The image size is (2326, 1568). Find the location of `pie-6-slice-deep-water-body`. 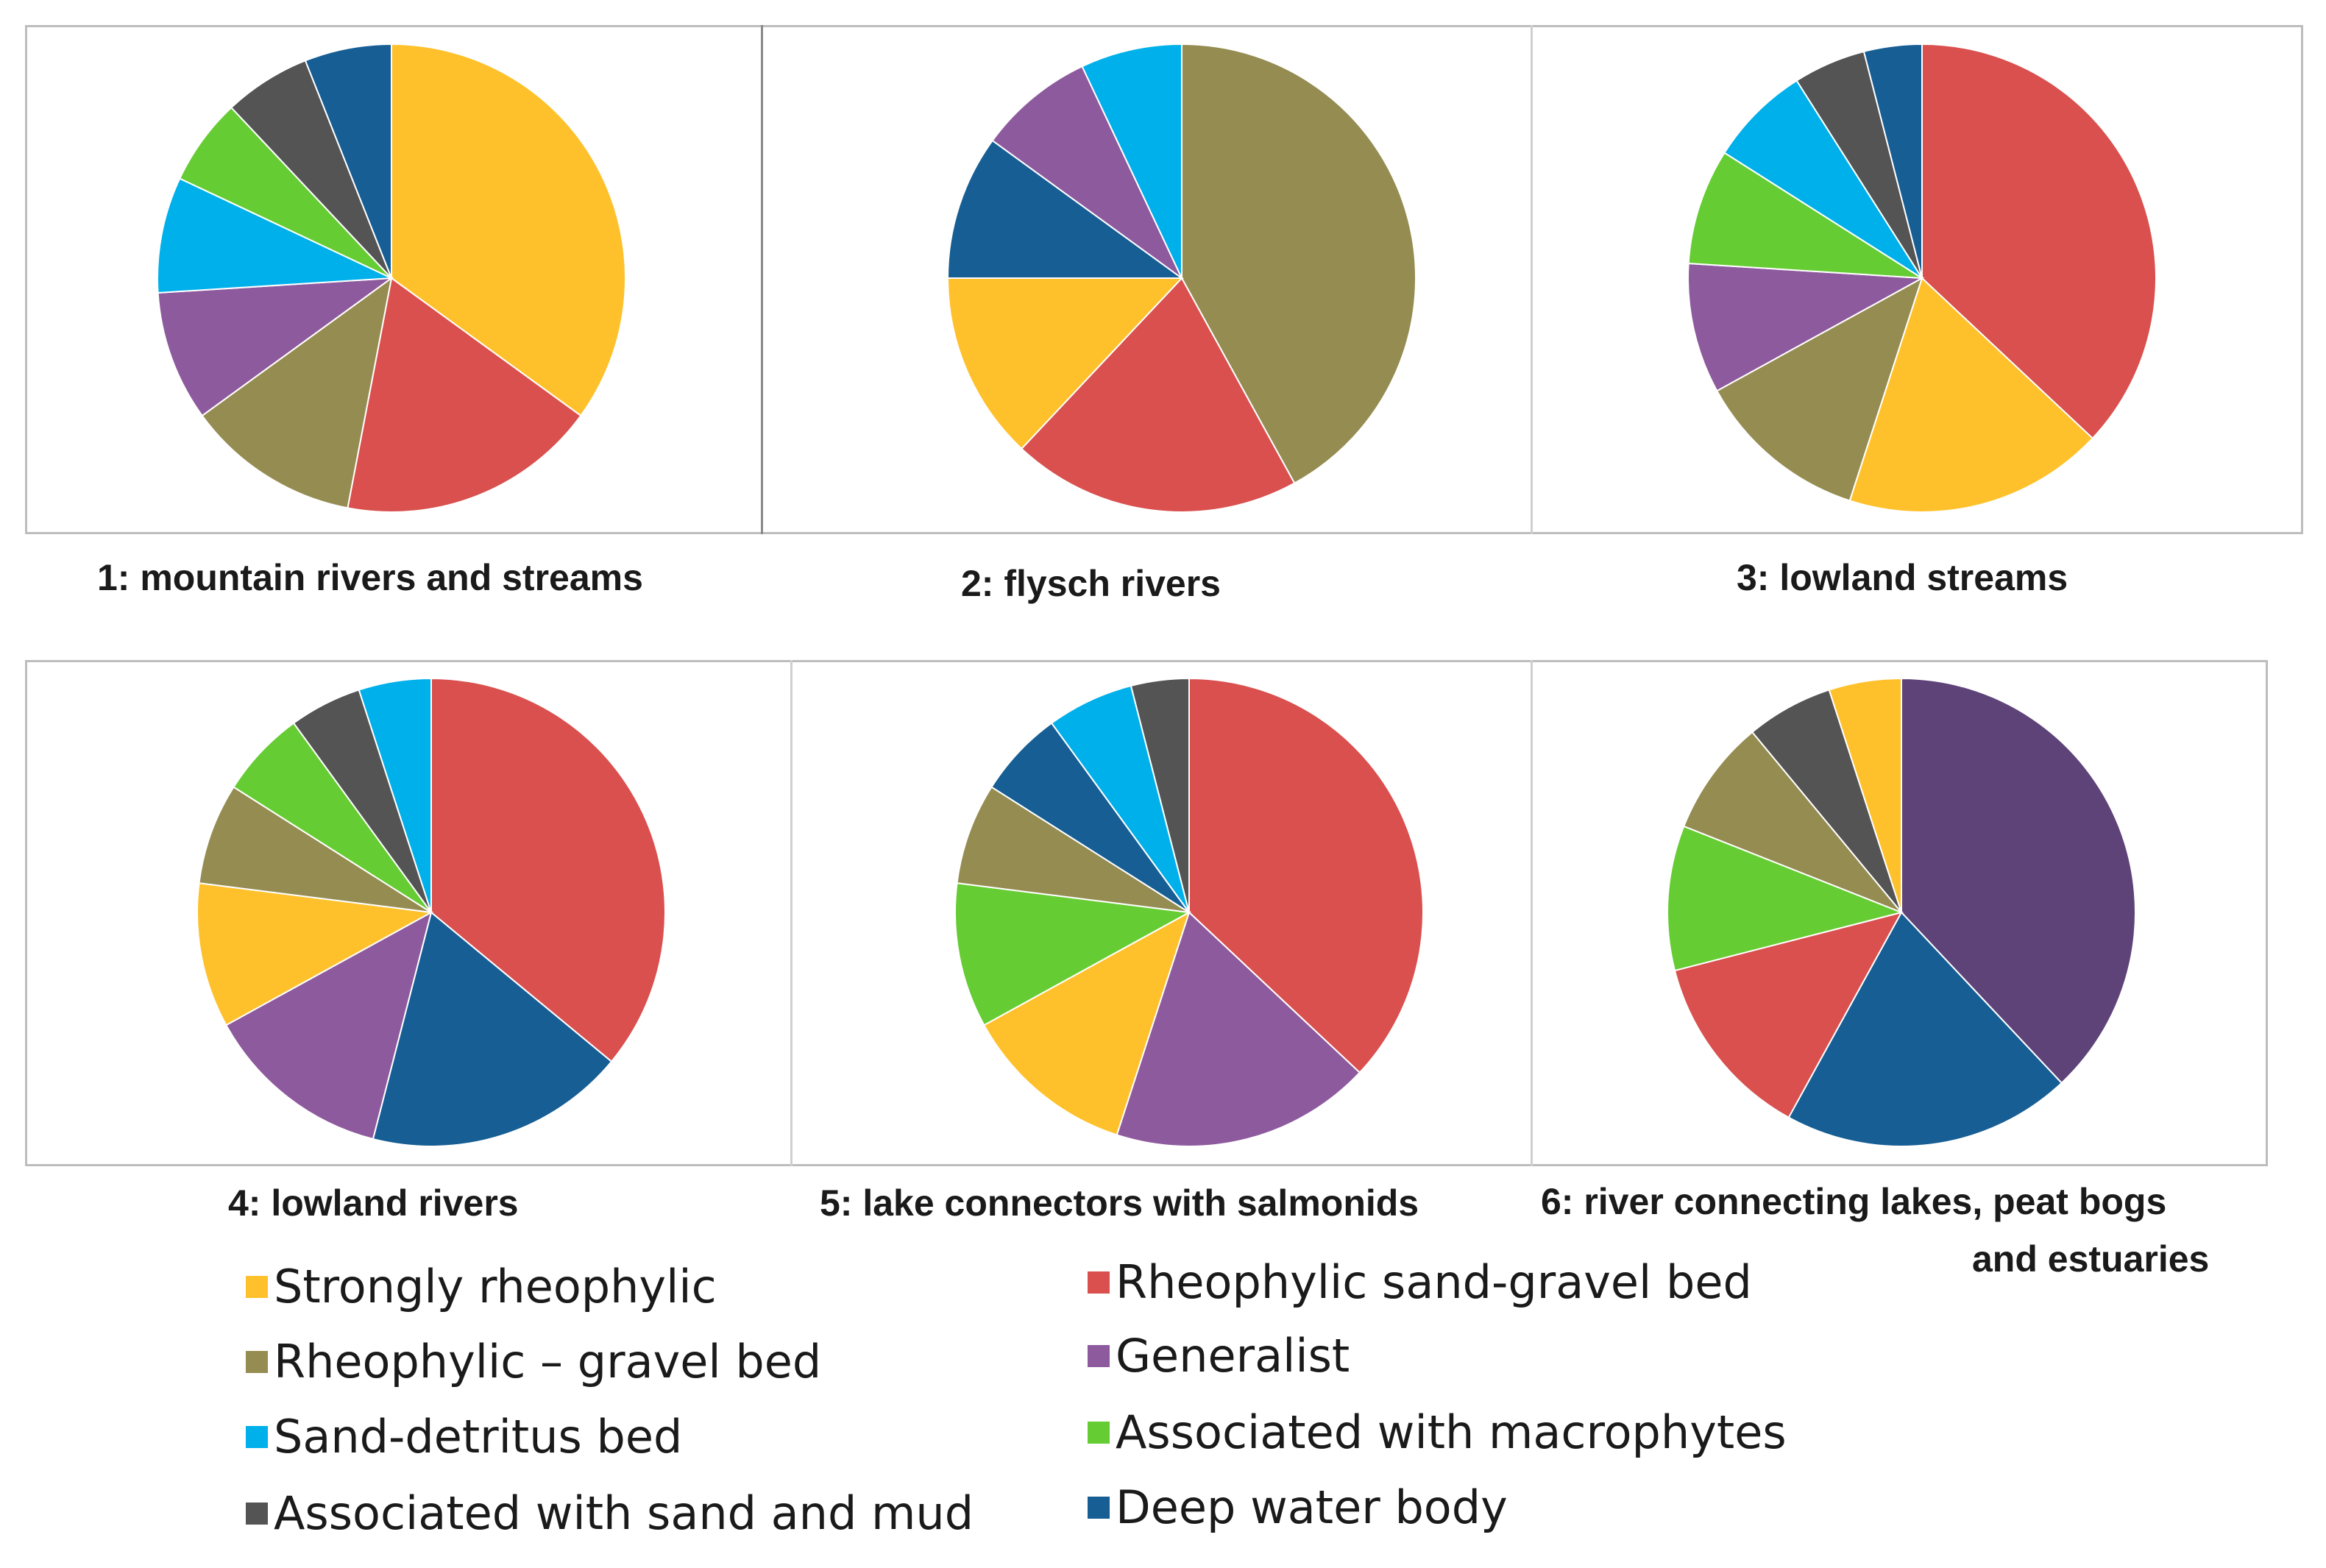

pie-6-slice-deep-water-body is located at coordinates (1925, 1029).